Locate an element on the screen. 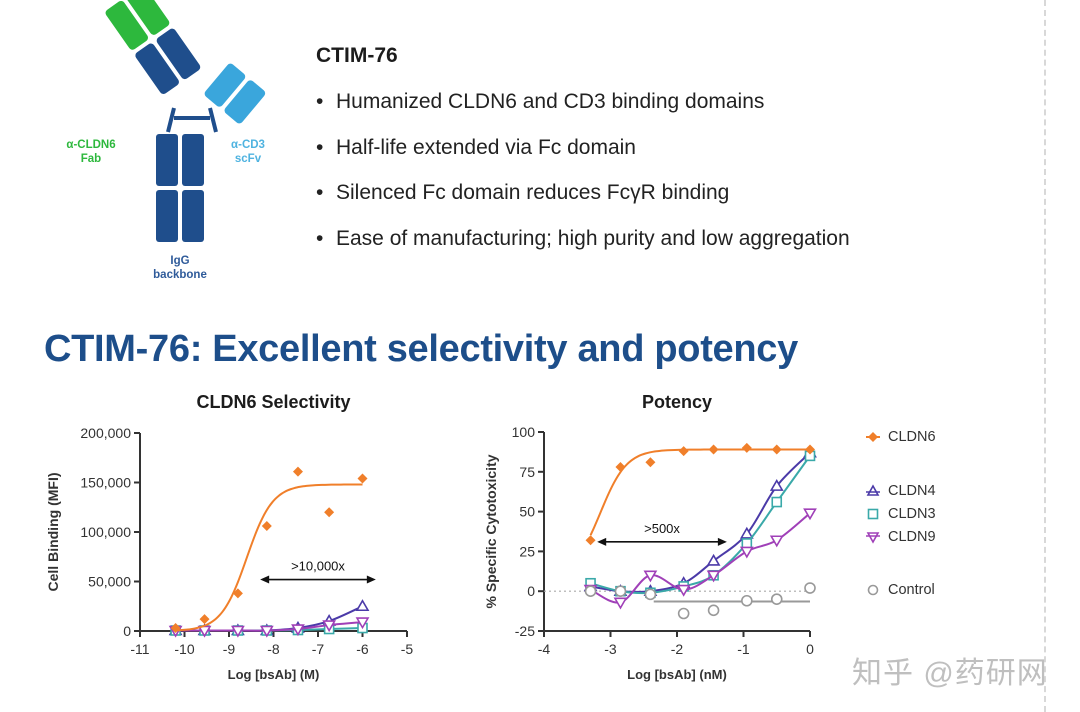 The height and width of the screenshot is (712, 1080). feature-item: Silenced Fc domain reduces FcγR binding is located at coordinates (583, 200).